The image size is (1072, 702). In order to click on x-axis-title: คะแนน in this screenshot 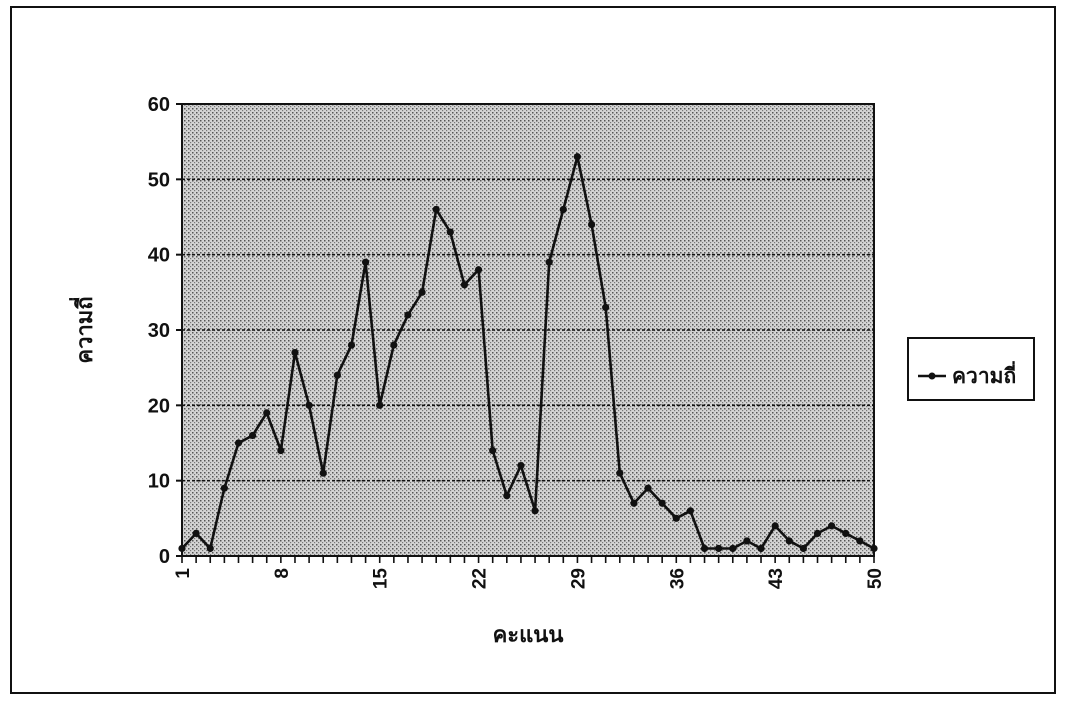, I will do `click(528, 634)`.